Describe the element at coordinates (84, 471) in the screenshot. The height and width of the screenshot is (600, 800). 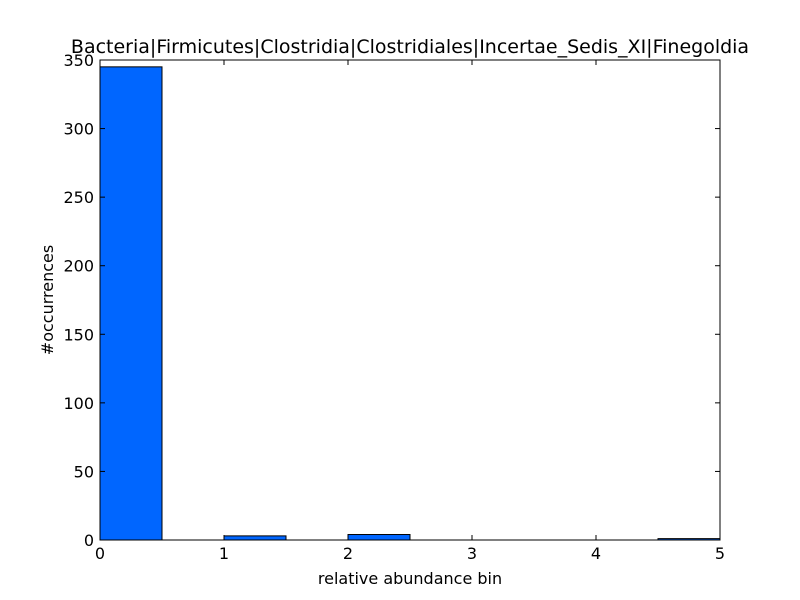
I see `y-tick-label: 50` at that location.